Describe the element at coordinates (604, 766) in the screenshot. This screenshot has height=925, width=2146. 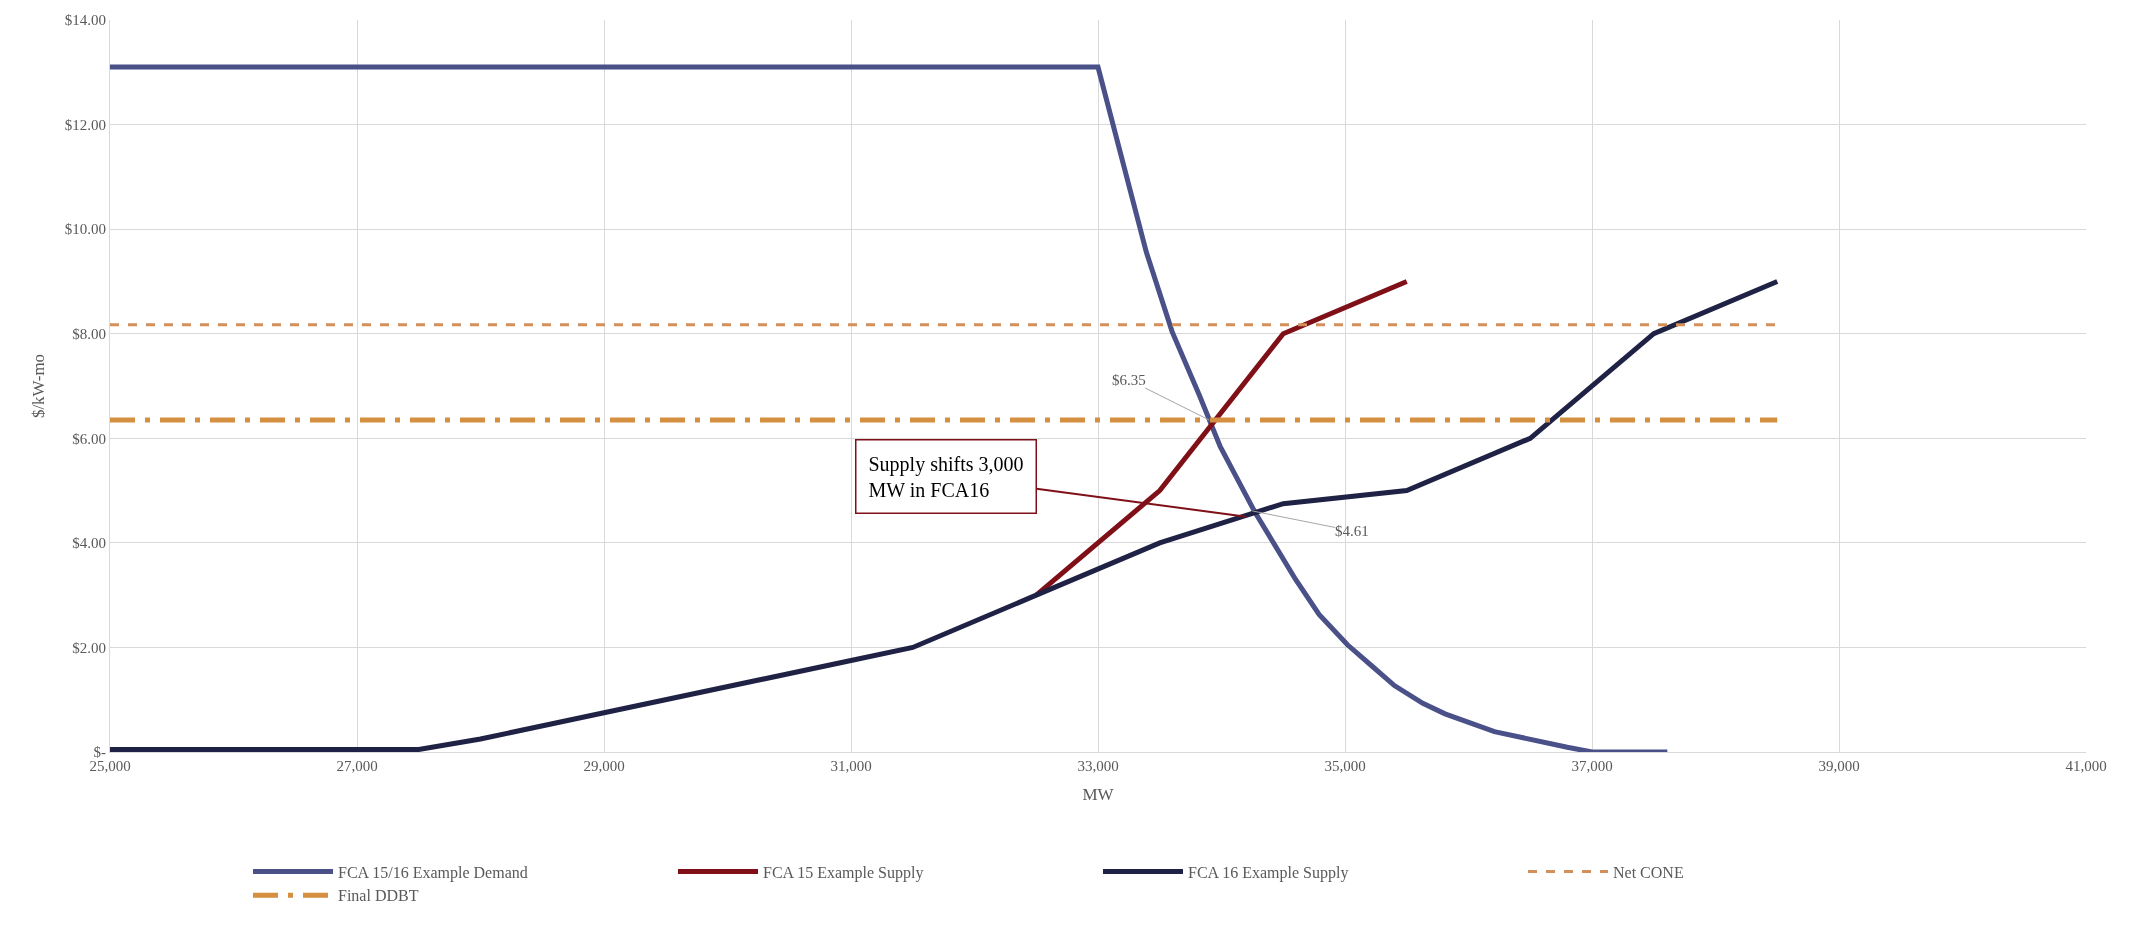
I see `x-tick-label: 29,000` at that location.